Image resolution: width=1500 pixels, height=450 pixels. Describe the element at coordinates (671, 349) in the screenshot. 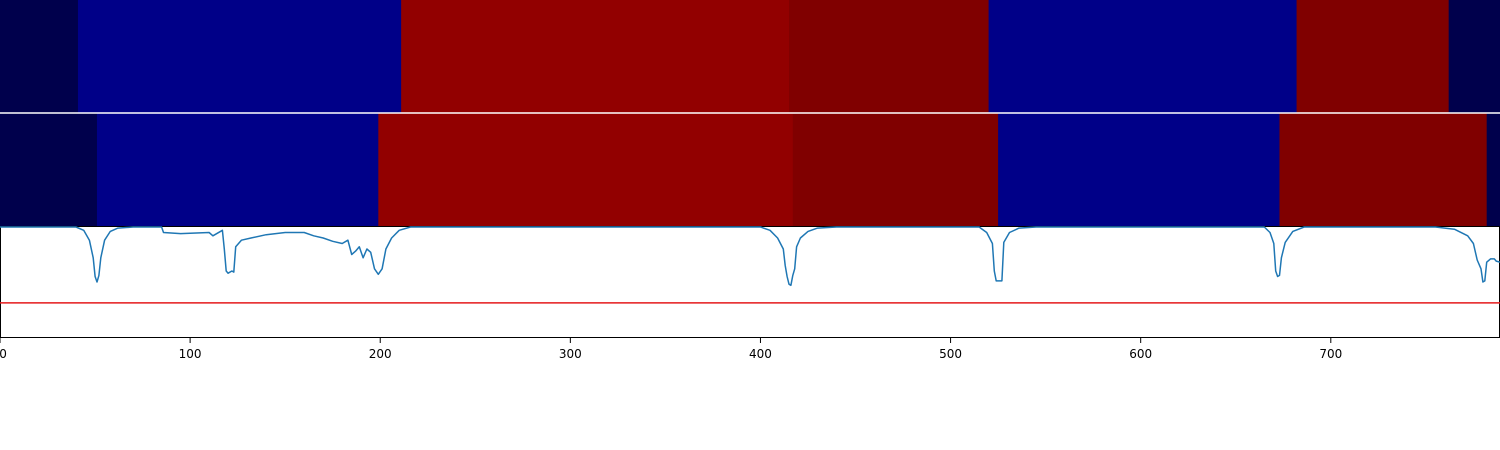

I see `x-axis: 0 100 200 300 400 500 600 700` at that location.